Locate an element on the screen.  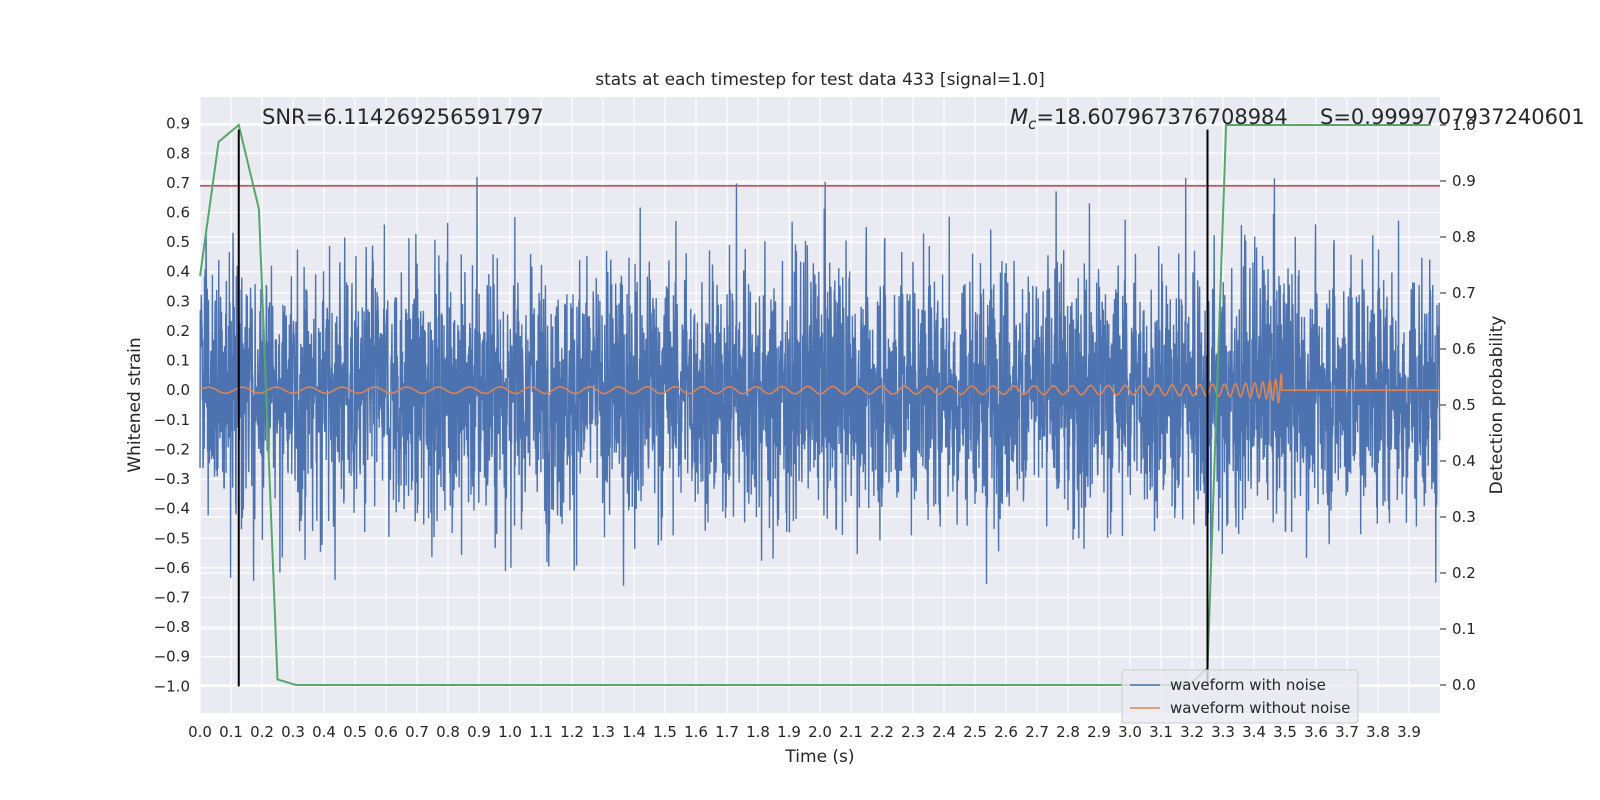
x-tick-label: 2.5 is located at coordinates (975, 732).